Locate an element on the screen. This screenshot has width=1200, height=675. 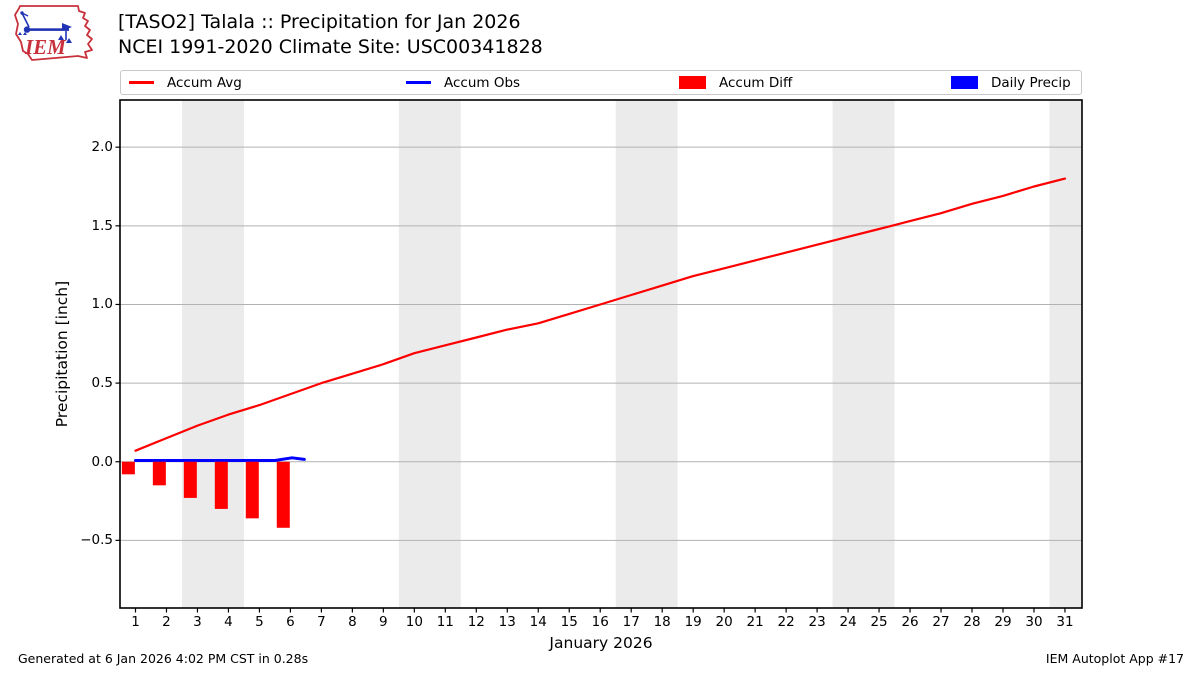
x-tick-label: 15 is located at coordinates (569, 622).